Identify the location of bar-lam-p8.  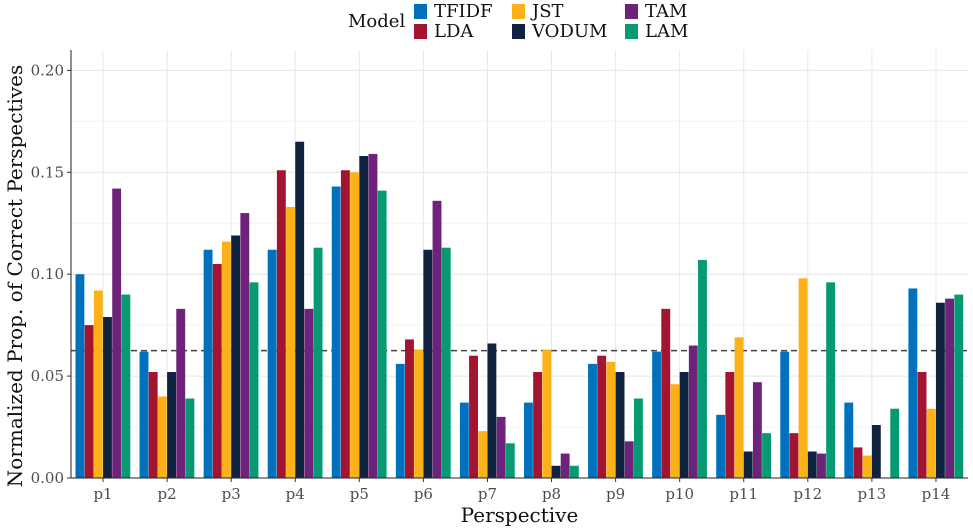
(574, 471).